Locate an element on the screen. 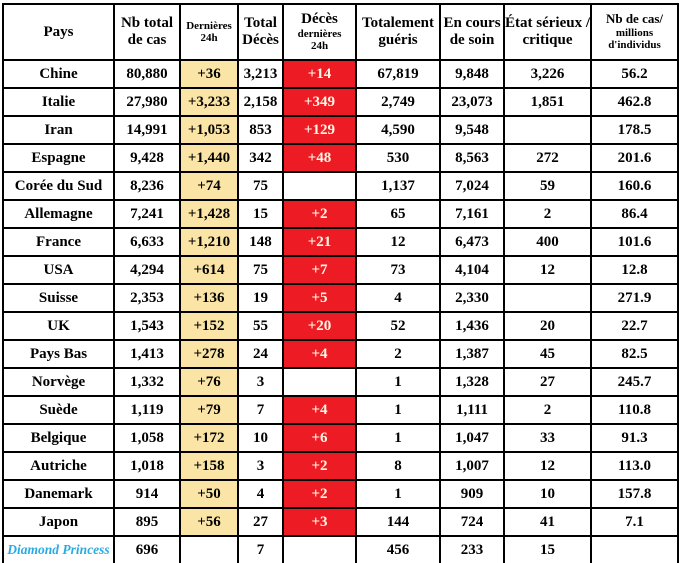 This screenshot has width=698, height=563. cell-new-deaths-24h: +4 is located at coordinates (319, 354).